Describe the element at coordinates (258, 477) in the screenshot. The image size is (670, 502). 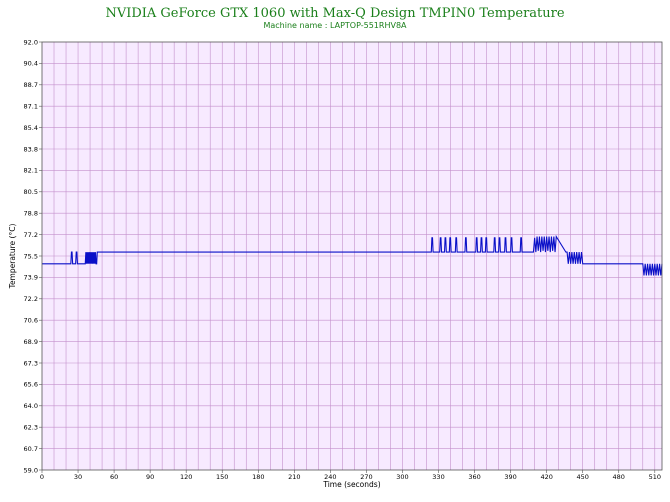
I see `x-tick-label: 180` at that location.